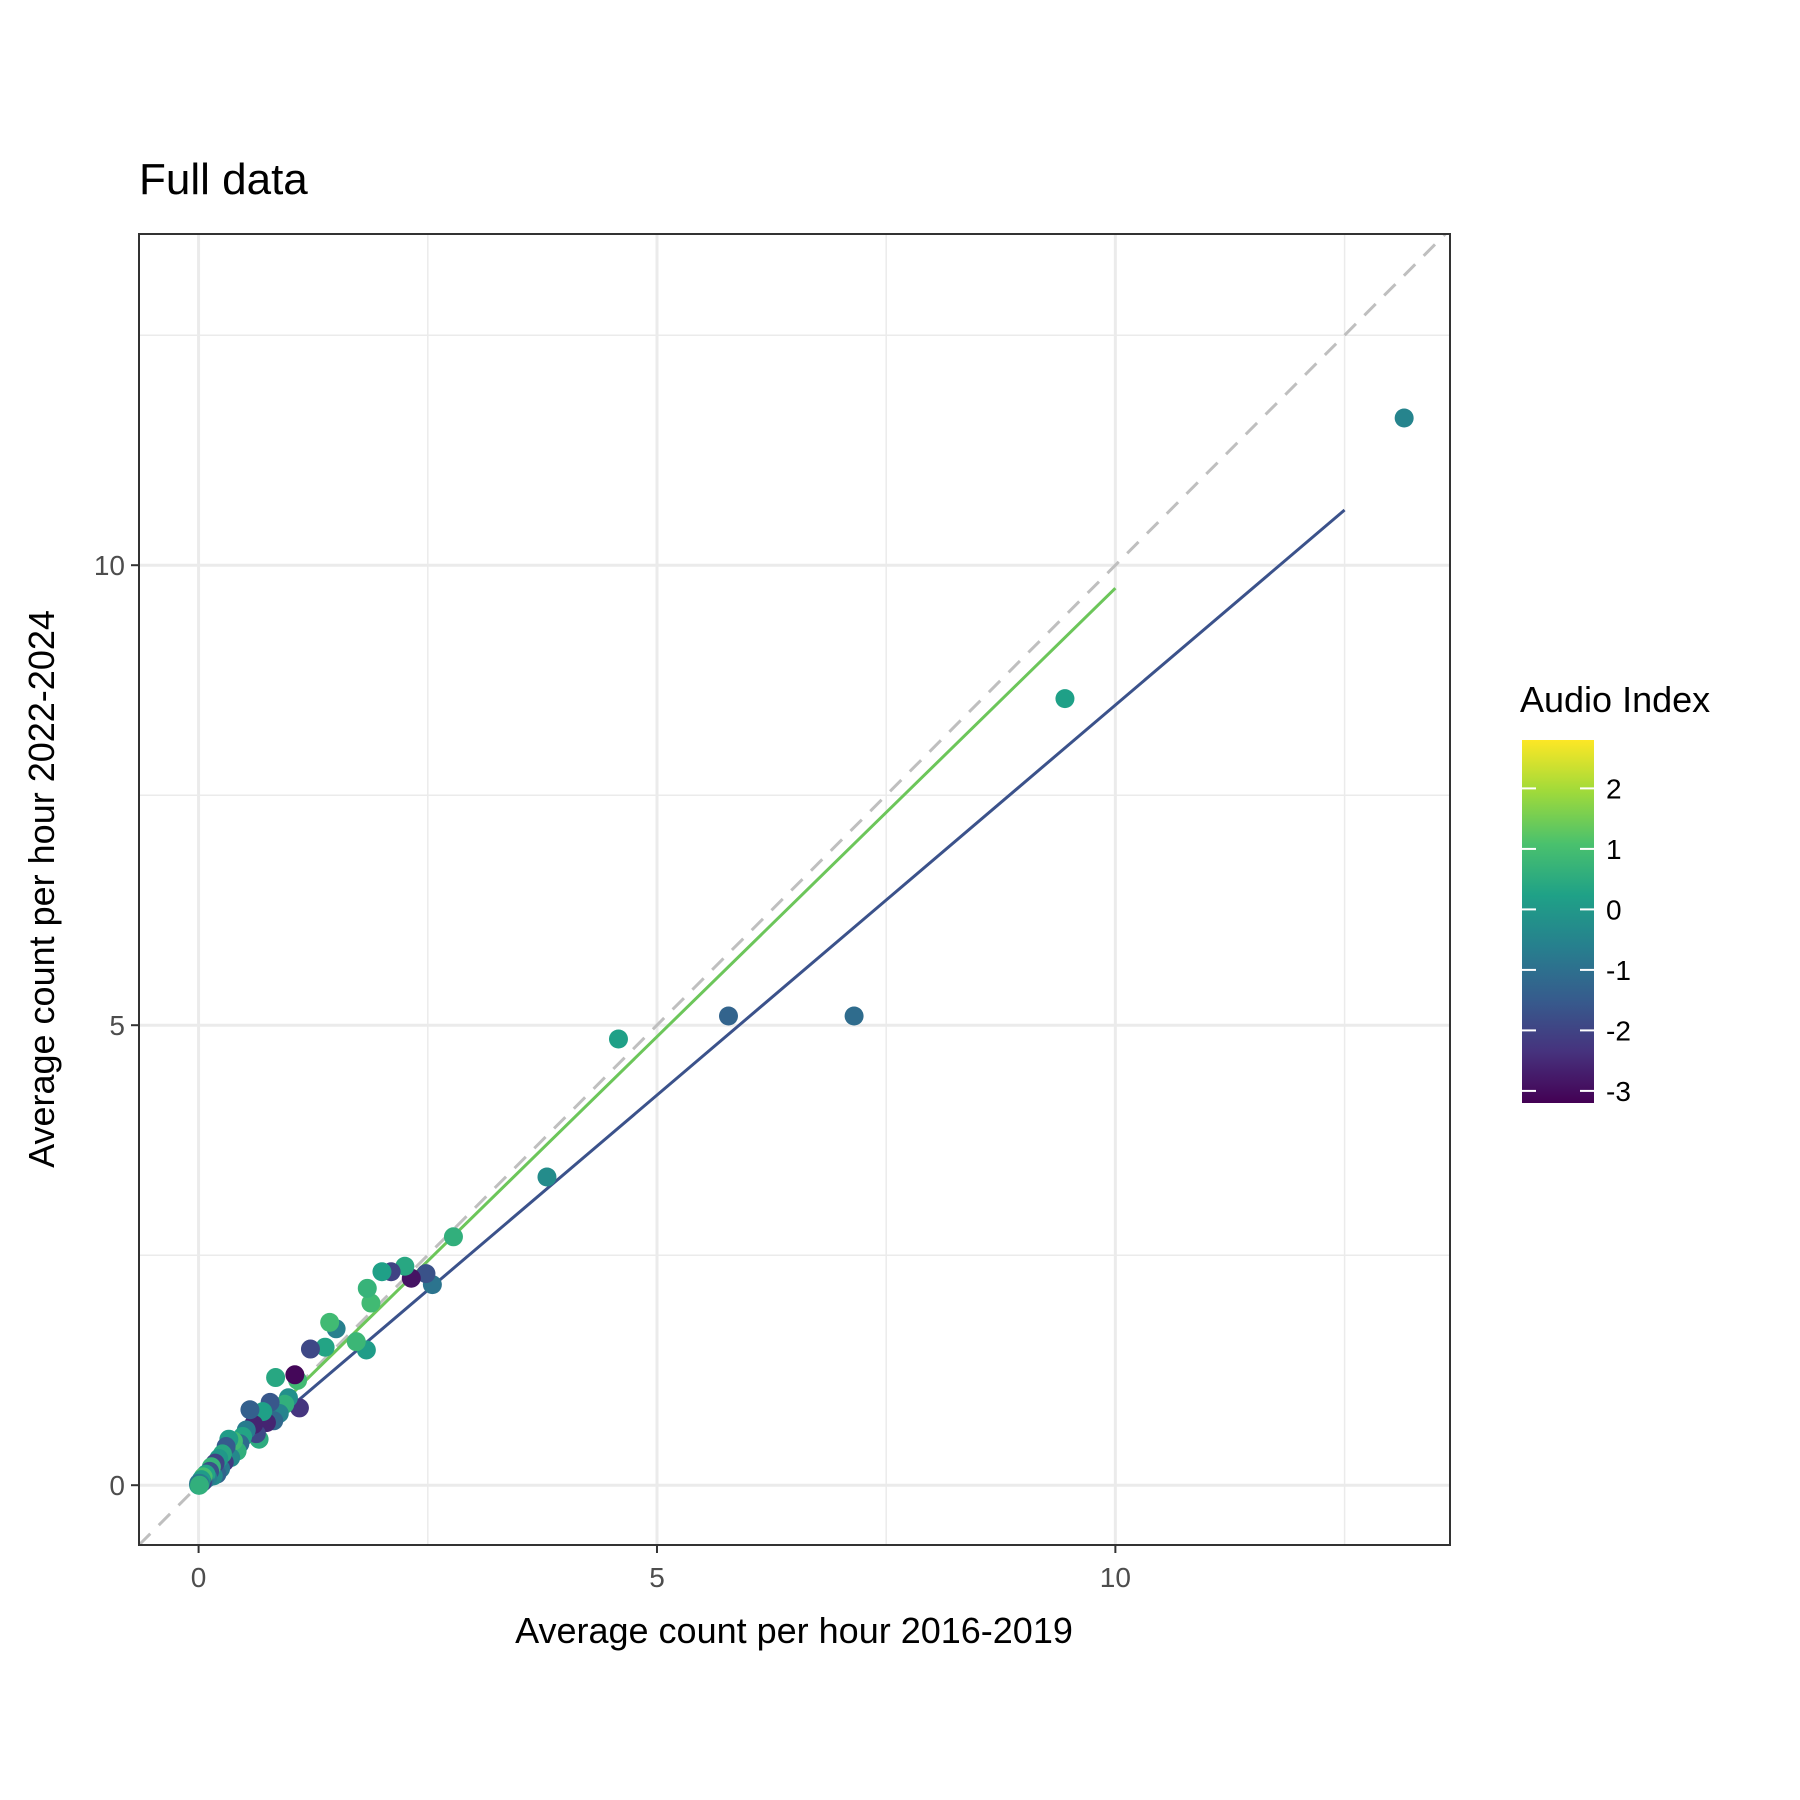  I want to click on legend-tick-label: -3, so click(1618, 1091).